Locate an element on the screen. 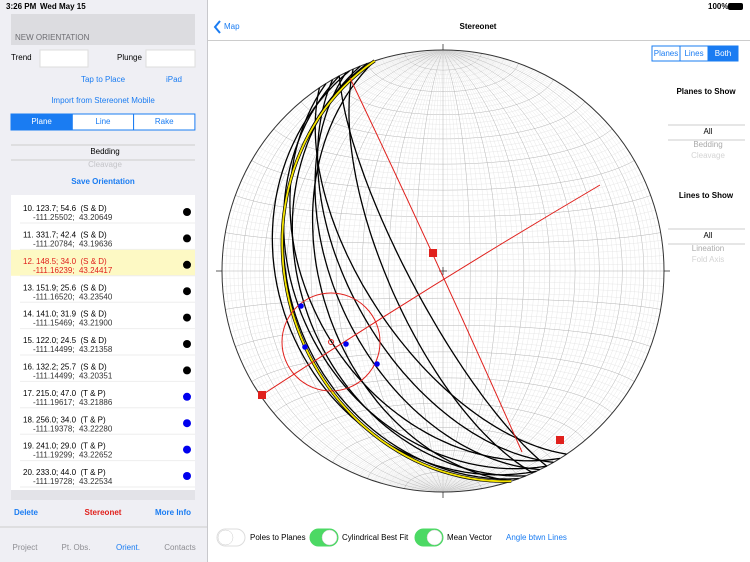 This screenshot has width=750, height=562. row-number: 17. is located at coordinates (28, 393).